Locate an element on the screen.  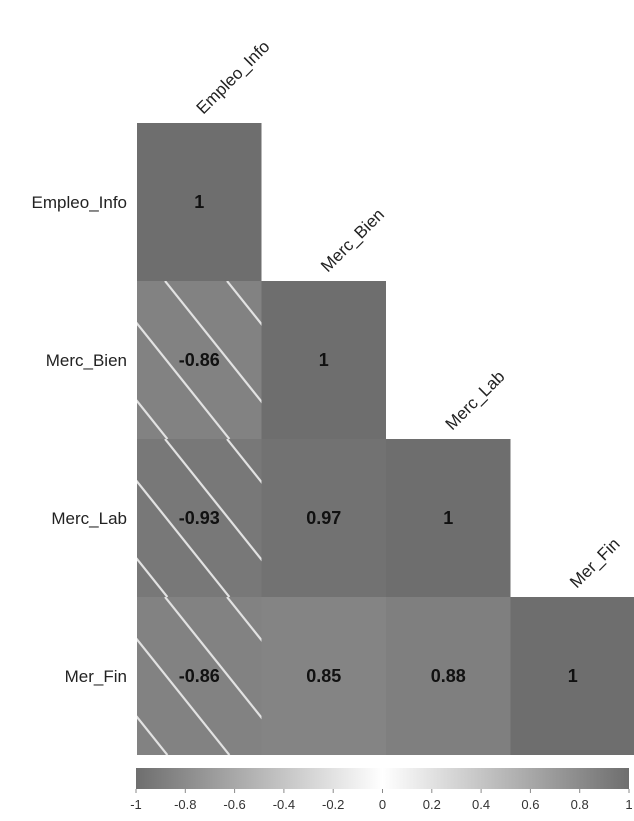
colorbar-tick-label: 0.8 is located at coordinates (580, 804).